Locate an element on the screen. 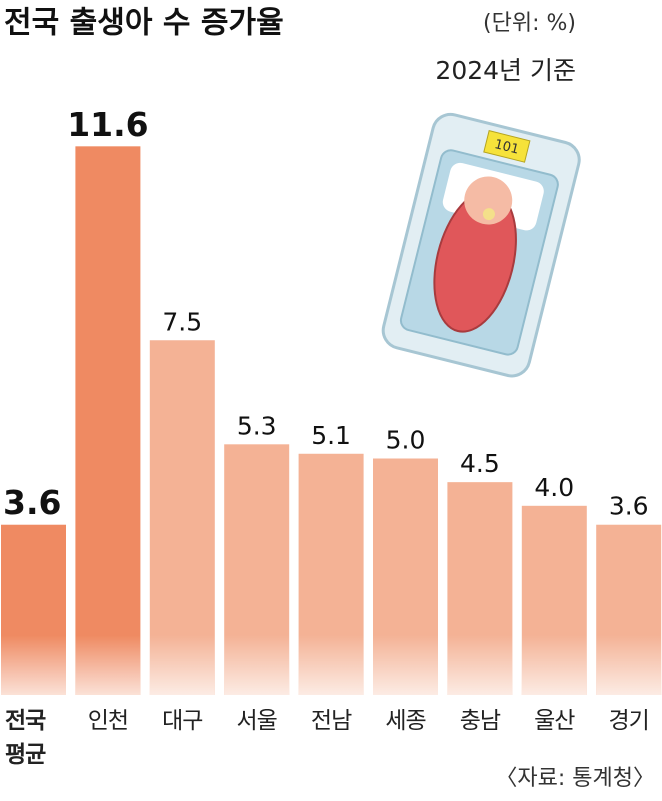  source-note: 〈자료: 통계청〉 is located at coordinates (575, 778).